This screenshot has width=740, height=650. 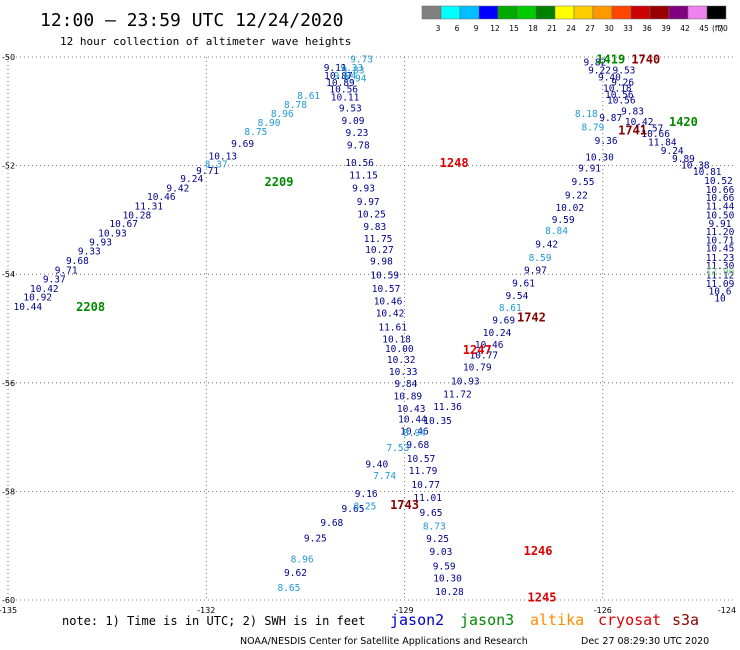 What do you see at coordinates (666, 28) in the screenshot?
I see `scale-label: 39` at bounding box center [666, 28].